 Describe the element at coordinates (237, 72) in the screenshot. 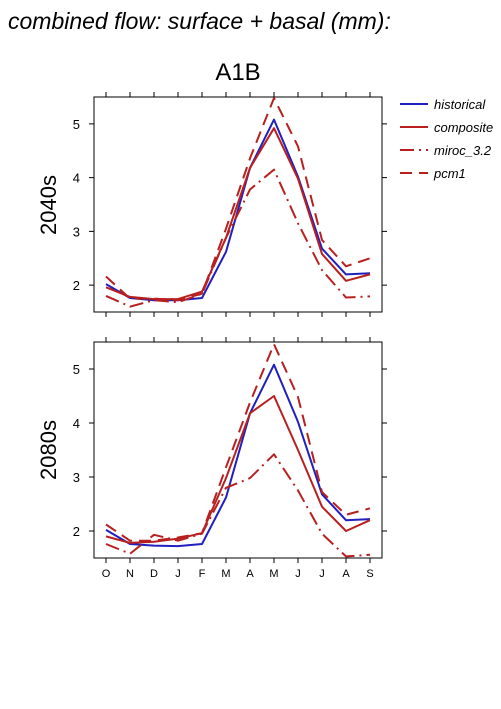

I see `chart-subtitle: A1B` at that location.